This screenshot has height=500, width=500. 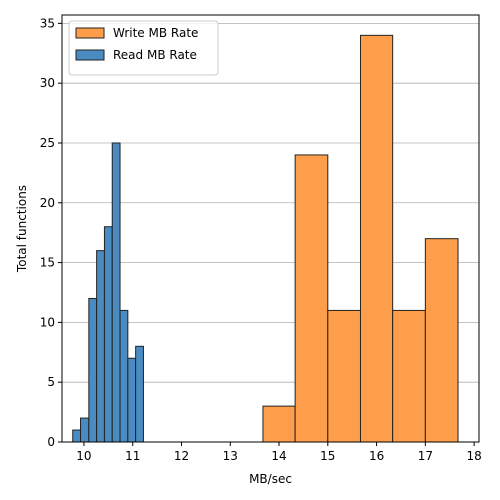 What do you see at coordinates (132, 456) in the screenshot?
I see `x-tick-label: 11` at bounding box center [132, 456].